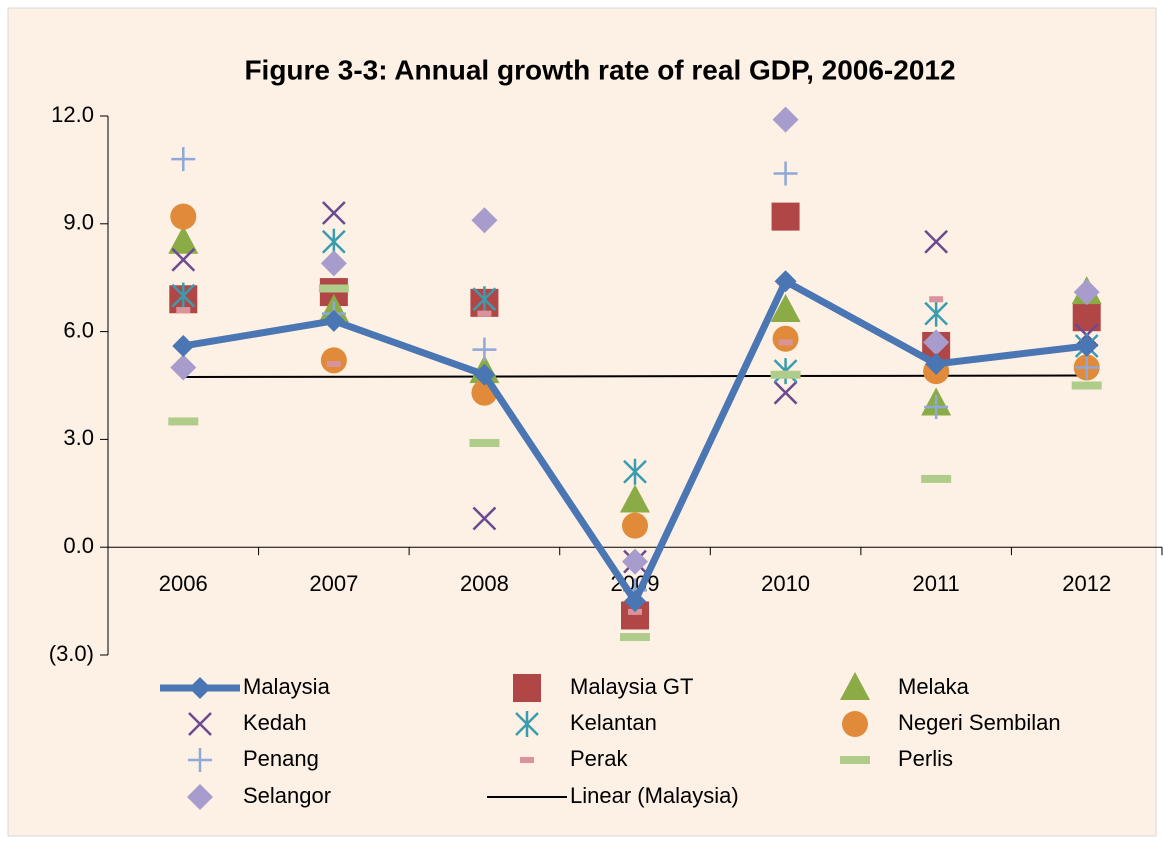 The height and width of the screenshot is (844, 1164). I want to click on y-tick-label: 9.0, so click(78, 222).